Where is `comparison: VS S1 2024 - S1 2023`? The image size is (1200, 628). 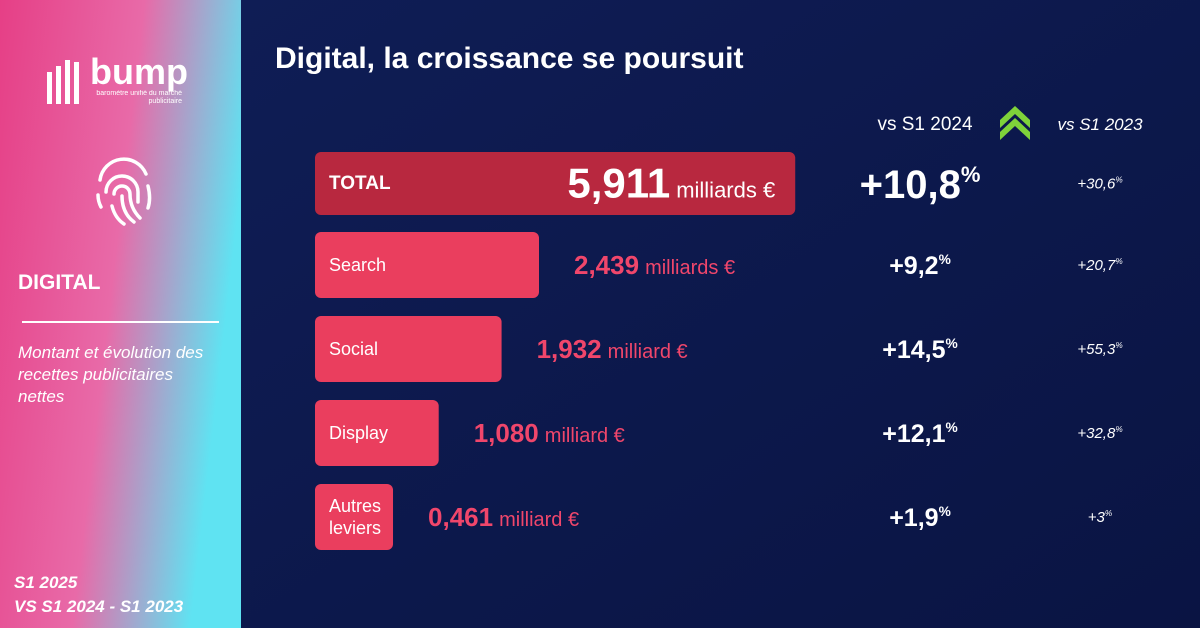
comparison: VS S1 2024 - S1 2023 is located at coordinates (99, 606).